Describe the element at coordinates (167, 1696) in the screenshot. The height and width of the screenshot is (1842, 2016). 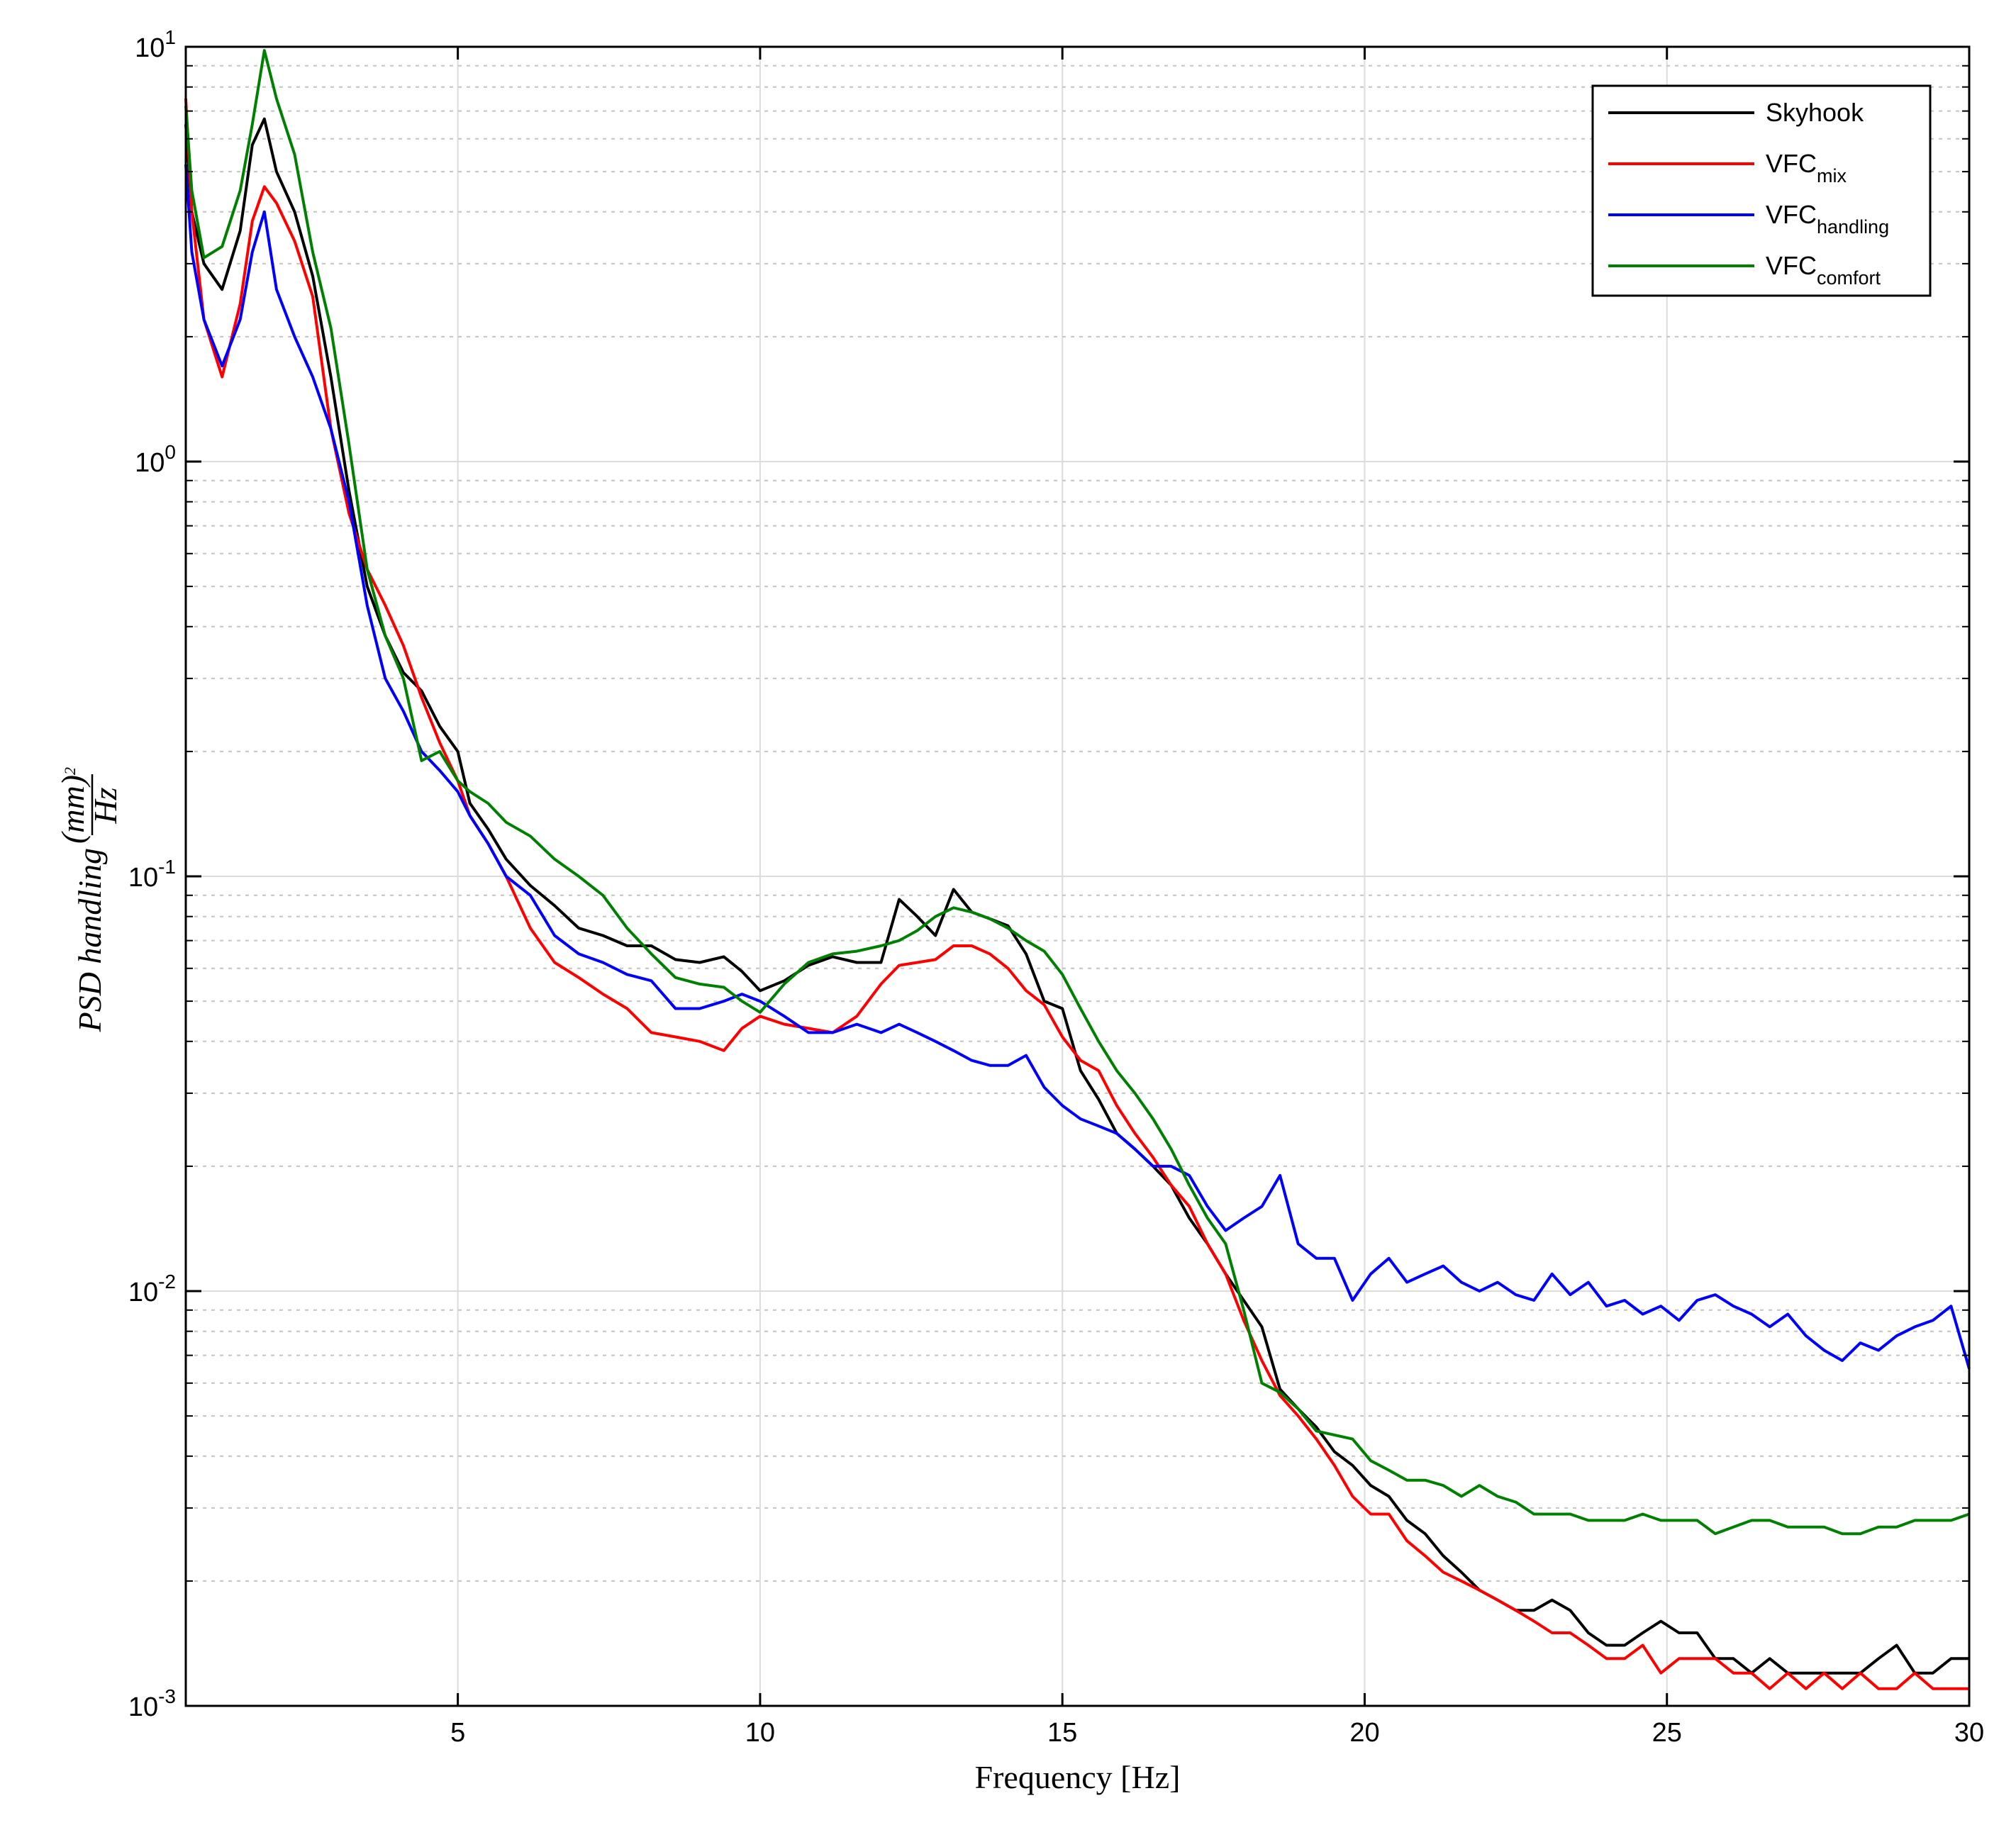
I see `y-tick-label-exponent: -3` at that location.